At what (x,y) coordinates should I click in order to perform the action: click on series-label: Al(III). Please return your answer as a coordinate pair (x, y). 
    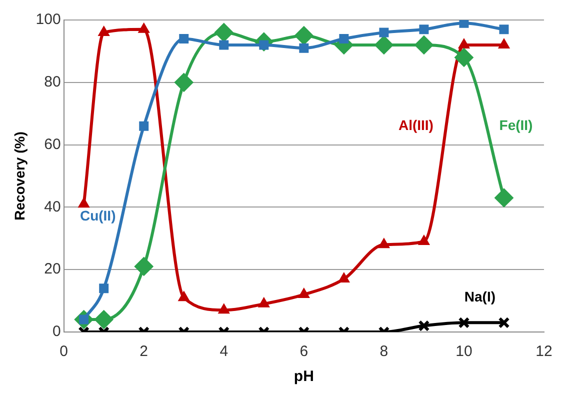
    Looking at the image, I should click on (416, 124).